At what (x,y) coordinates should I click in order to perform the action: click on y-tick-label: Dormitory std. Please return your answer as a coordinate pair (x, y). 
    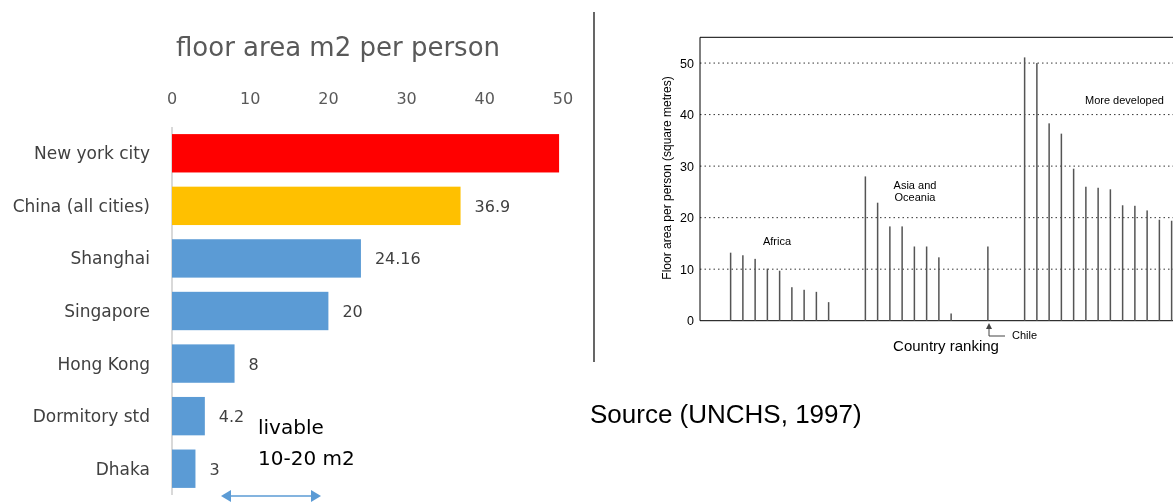
    Looking at the image, I should click on (91, 416).